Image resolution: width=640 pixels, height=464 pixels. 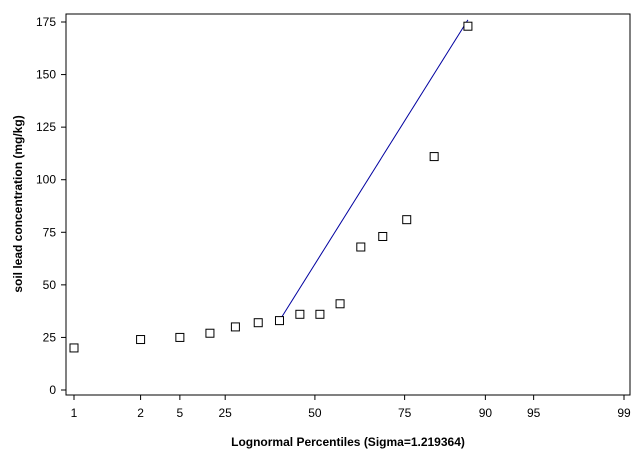 I want to click on x-tick-label: 25, so click(x=226, y=413).